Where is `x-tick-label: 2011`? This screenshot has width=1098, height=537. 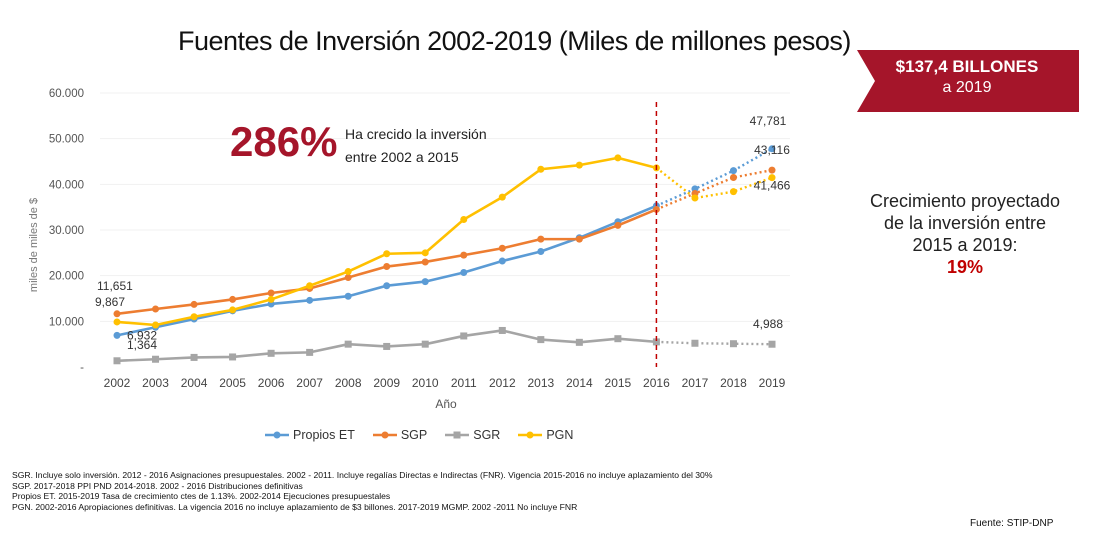 x-tick-label: 2011 is located at coordinates (464, 383).